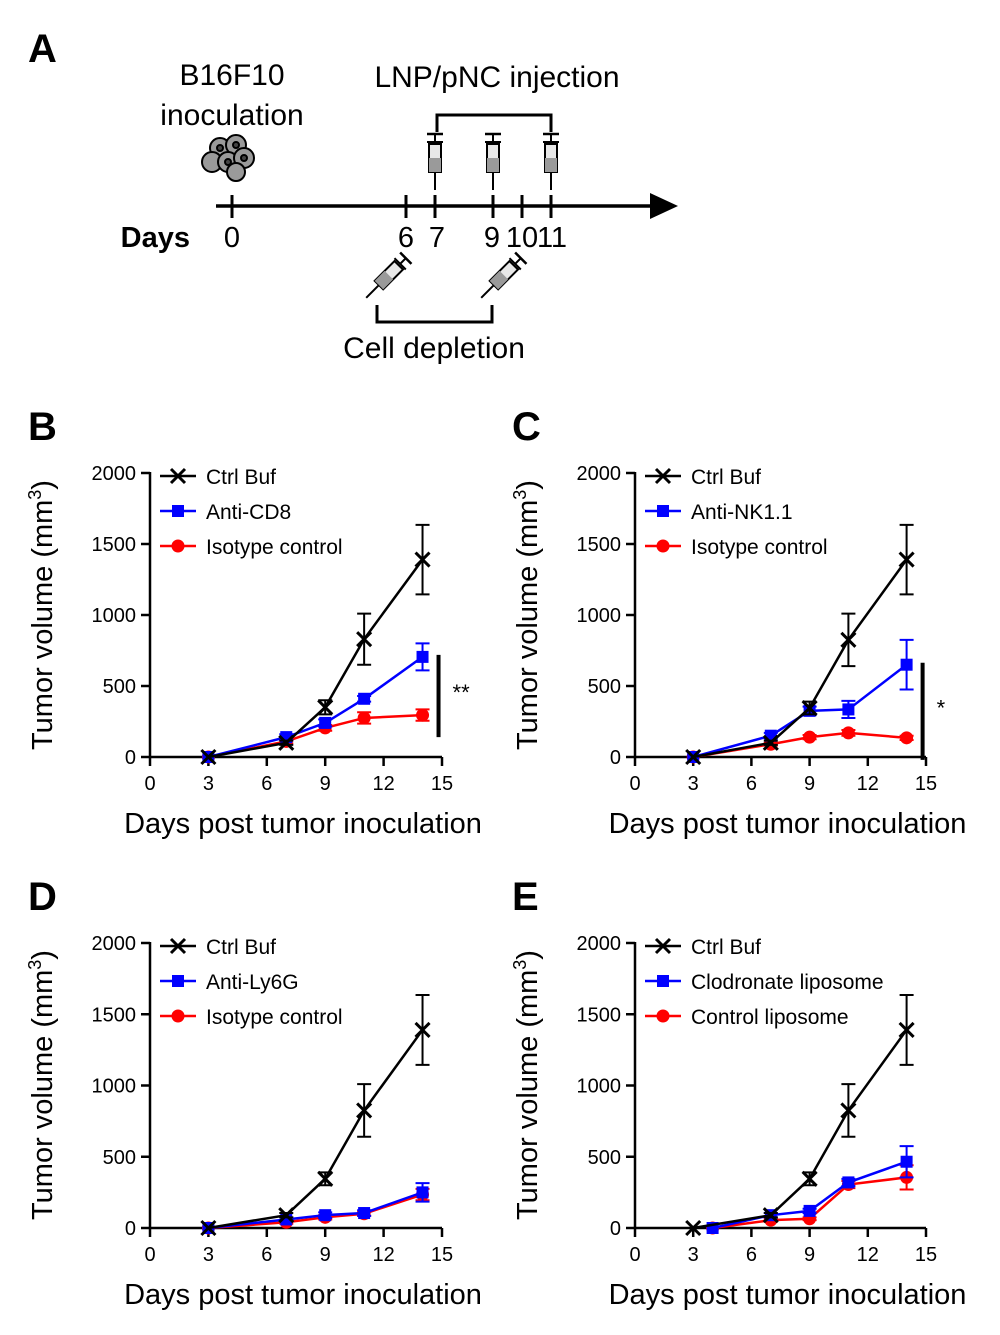 Image resolution: width=1000 pixels, height=1335 pixels. What do you see at coordinates (42, 427) in the screenshot?
I see `panel-letter-b: B` at bounding box center [42, 427].